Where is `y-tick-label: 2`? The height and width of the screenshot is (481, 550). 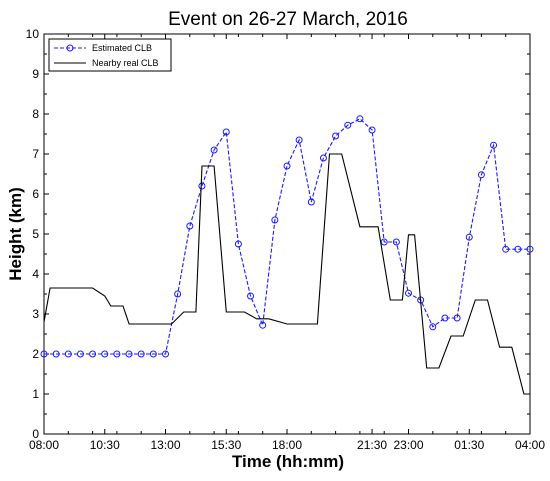 y-tick-label: 2 is located at coordinates (35, 354).